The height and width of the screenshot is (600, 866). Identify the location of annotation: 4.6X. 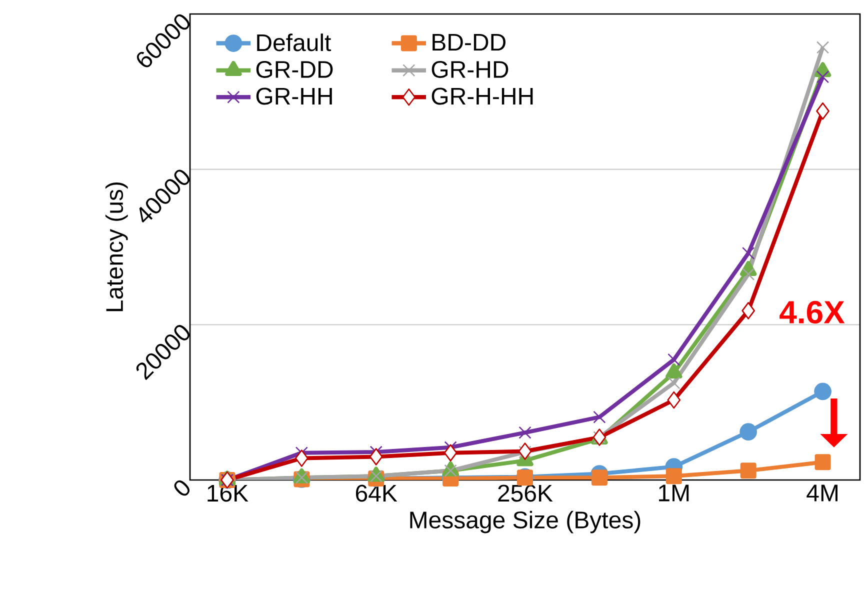
(812, 312).